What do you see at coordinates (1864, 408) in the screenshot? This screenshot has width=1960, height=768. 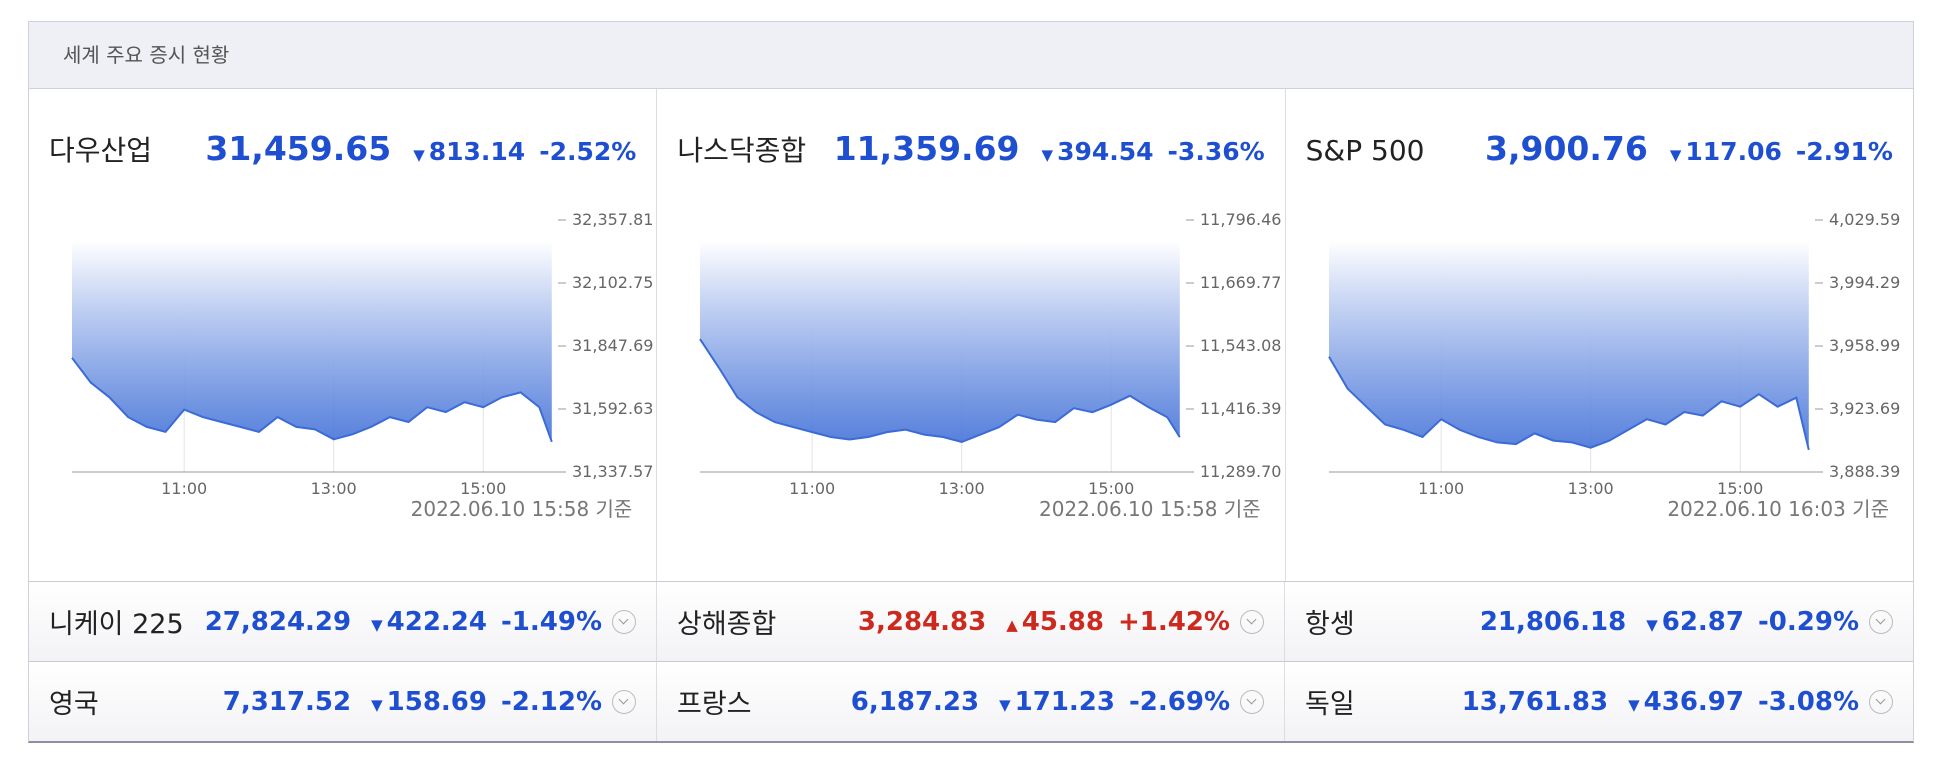 I see `y-tick-label: 3,923.69` at bounding box center [1864, 408].